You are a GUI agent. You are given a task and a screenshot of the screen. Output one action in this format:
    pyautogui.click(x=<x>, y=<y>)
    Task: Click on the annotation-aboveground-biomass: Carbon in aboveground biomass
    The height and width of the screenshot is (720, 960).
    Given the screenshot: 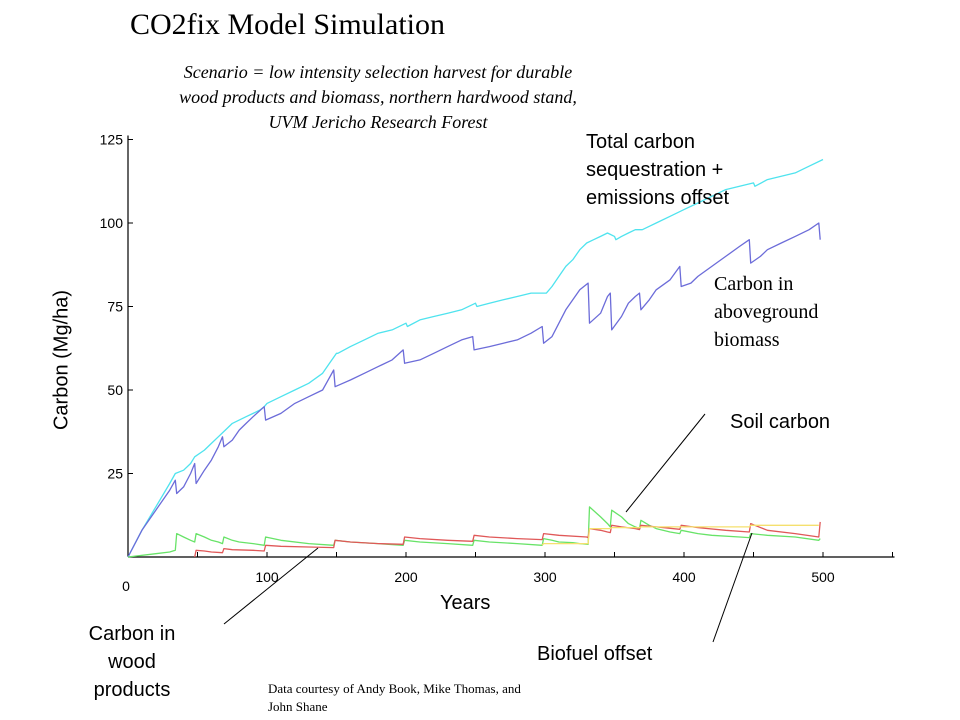 What is the action you would take?
    pyautogui.click(x=766, y=312)
    